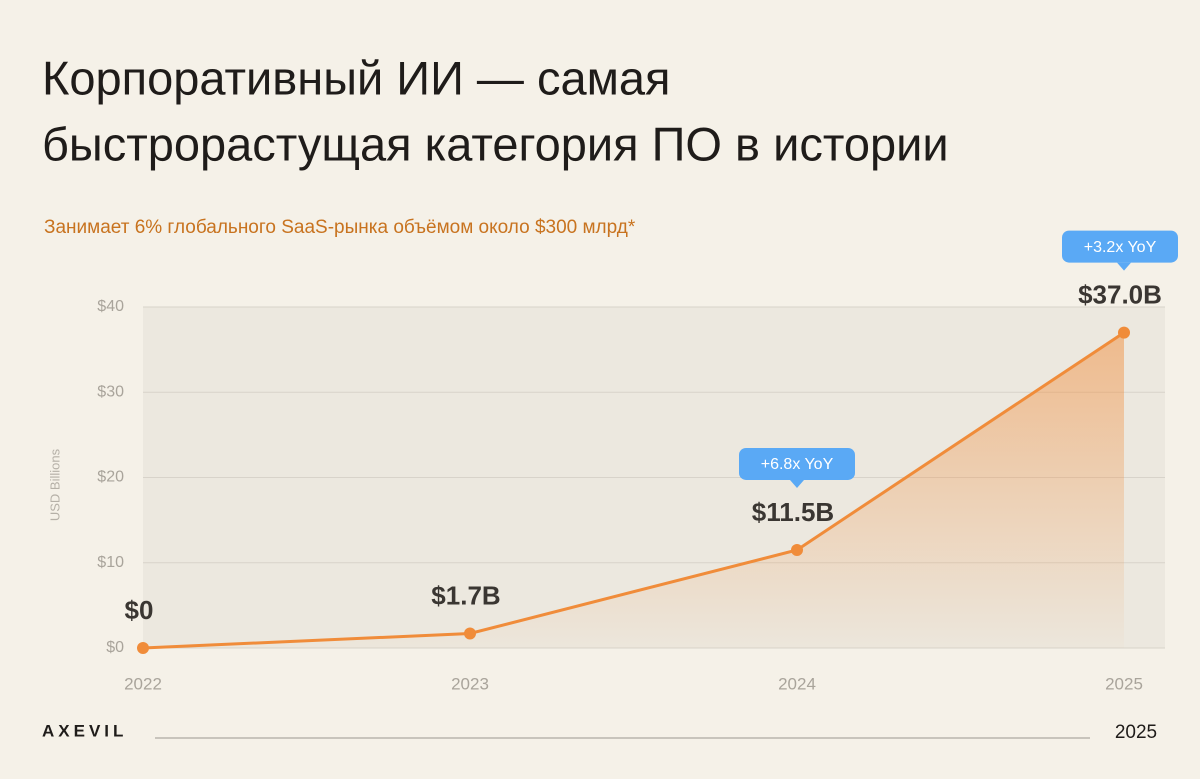 The height and width of the screenshot is (779, 1200). Describe the element at coordinates (84, 730) in the screenshot. I see `brand: AXEVIL` at that location.